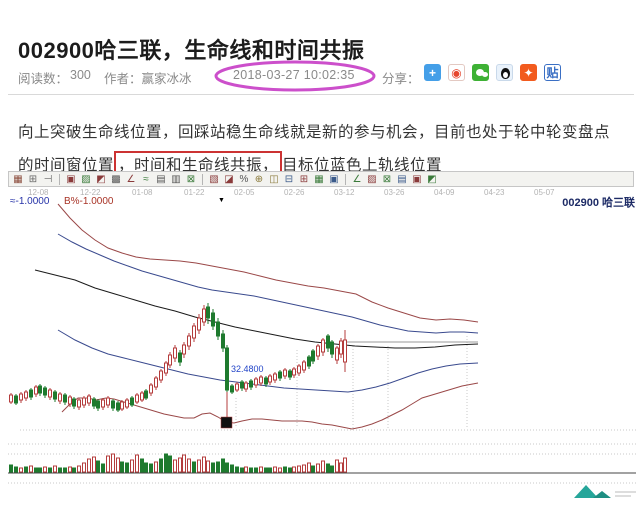 This screenshot has height=532, width=641. Describe the element at coordinates (48, 179) in the screenshot. I see `toolbar-tool-icon: ⊣` at that location.